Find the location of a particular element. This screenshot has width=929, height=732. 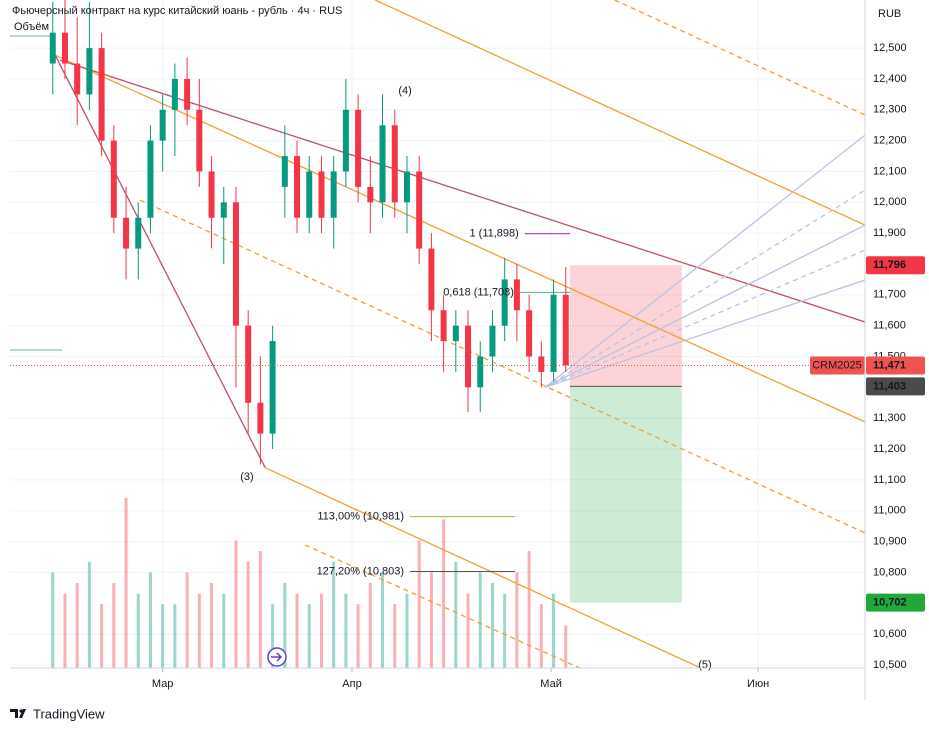

symbol-badge is located at coordinates (837, 365).